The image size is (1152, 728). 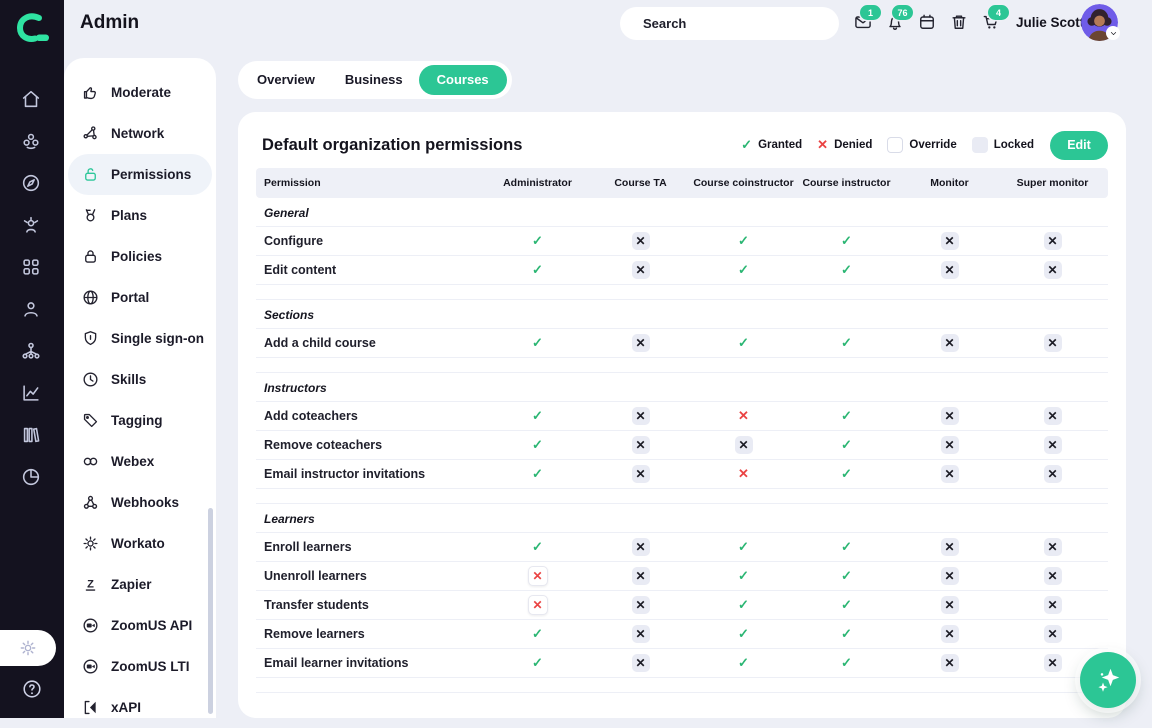 I want to click on edit-button: Edit, so click(x=1079, y=145).